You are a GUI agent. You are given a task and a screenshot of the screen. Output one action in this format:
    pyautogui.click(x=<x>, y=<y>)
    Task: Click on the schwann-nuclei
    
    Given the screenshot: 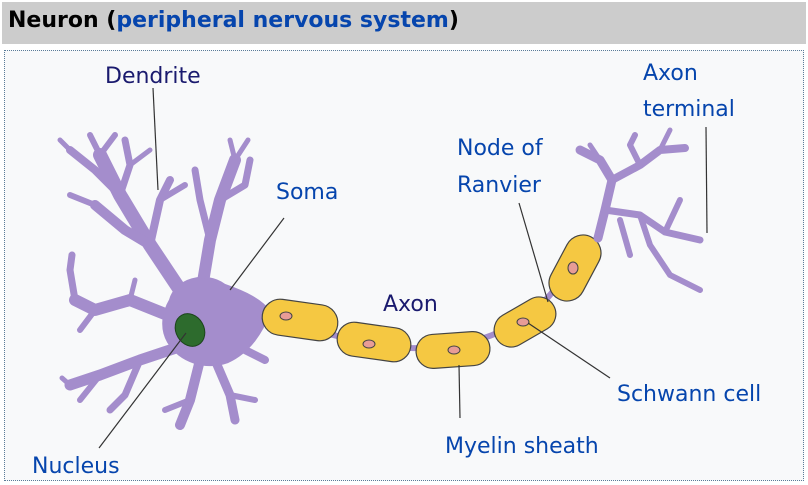 What is the action you would take?
    pyautogui.click(x=429, y=308)
    